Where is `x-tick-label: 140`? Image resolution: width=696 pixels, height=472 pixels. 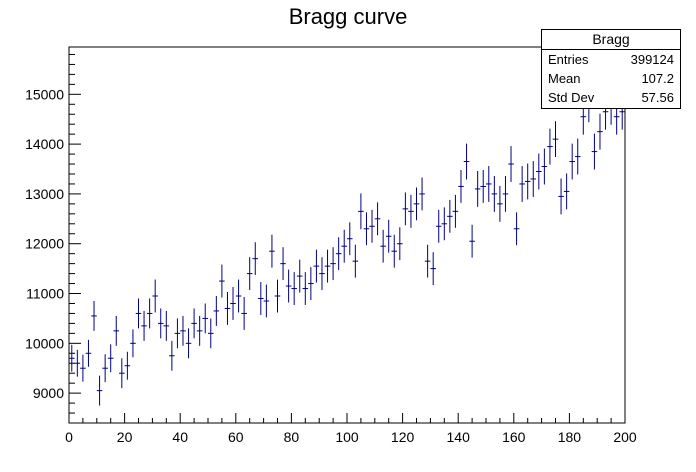 x-tick-label: 140 is located at coordinates (459, 437).